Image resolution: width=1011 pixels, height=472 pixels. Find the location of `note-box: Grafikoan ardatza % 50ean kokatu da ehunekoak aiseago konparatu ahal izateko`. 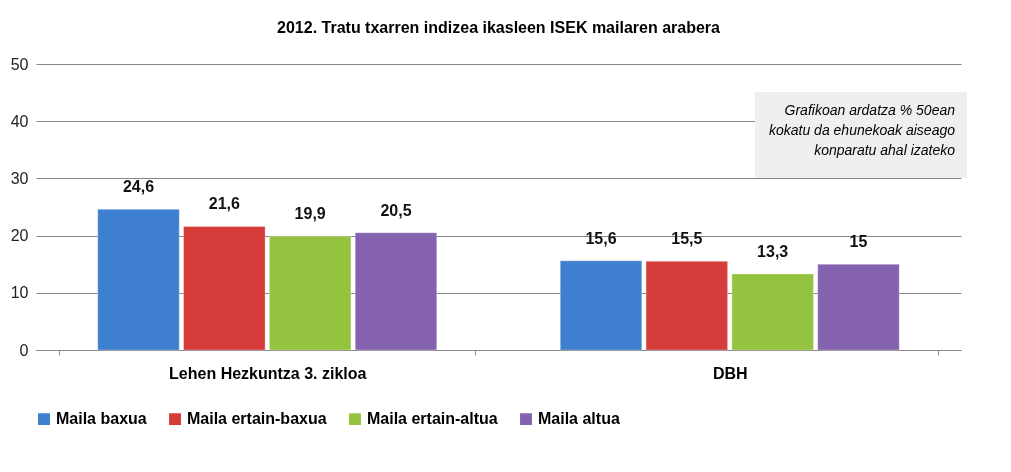

note-box: Grafikoan ardatza % 50ean kokatu da ehunekoak aiseago konparatu ahal izateko is located at coordinates (861, 135).